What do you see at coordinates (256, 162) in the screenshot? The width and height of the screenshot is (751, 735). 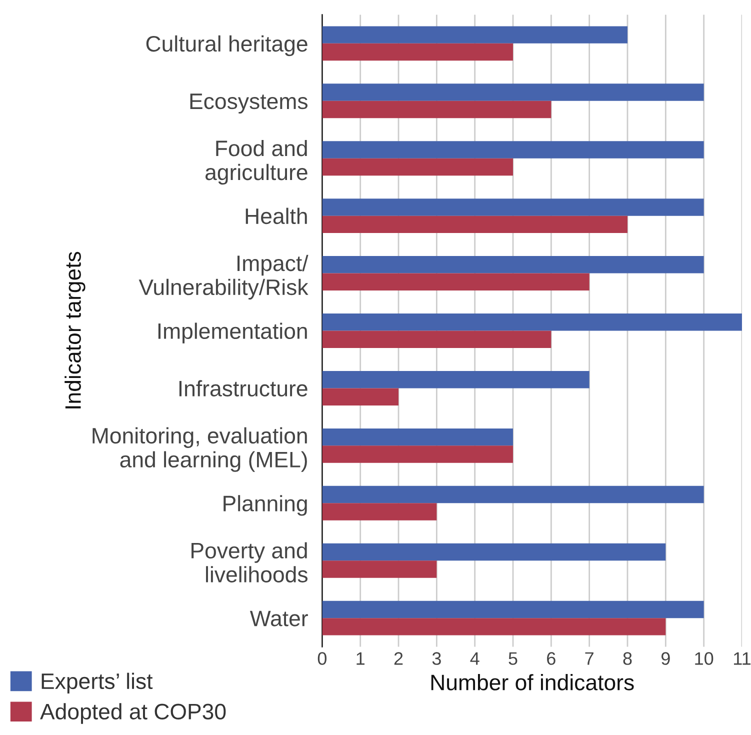 I see `y-tick-label: Food and agriculture` at bounding box center [256, 162].